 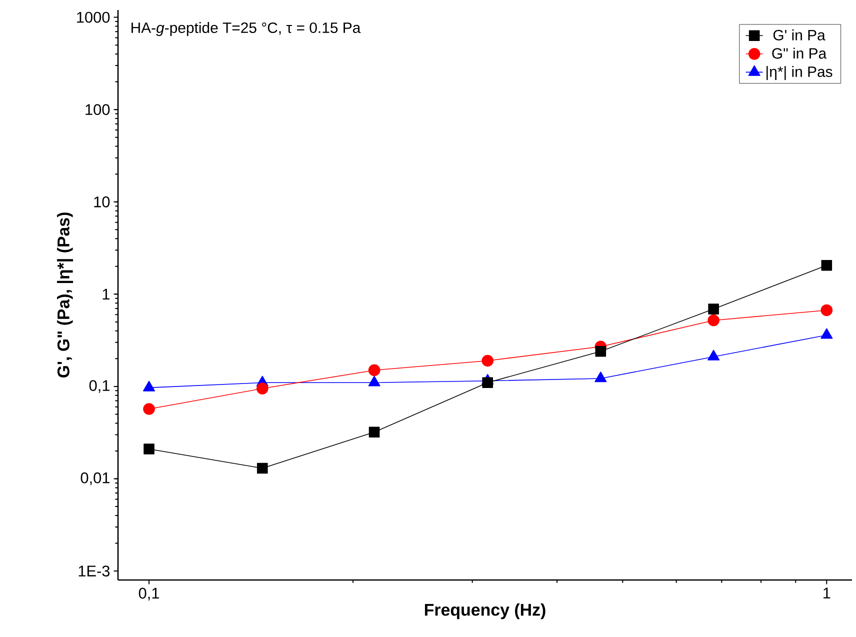 What do you see at coordinates (98, 110) in the screenshot?
I see `y-tick-label: 100` at bounding box center [98, 110].